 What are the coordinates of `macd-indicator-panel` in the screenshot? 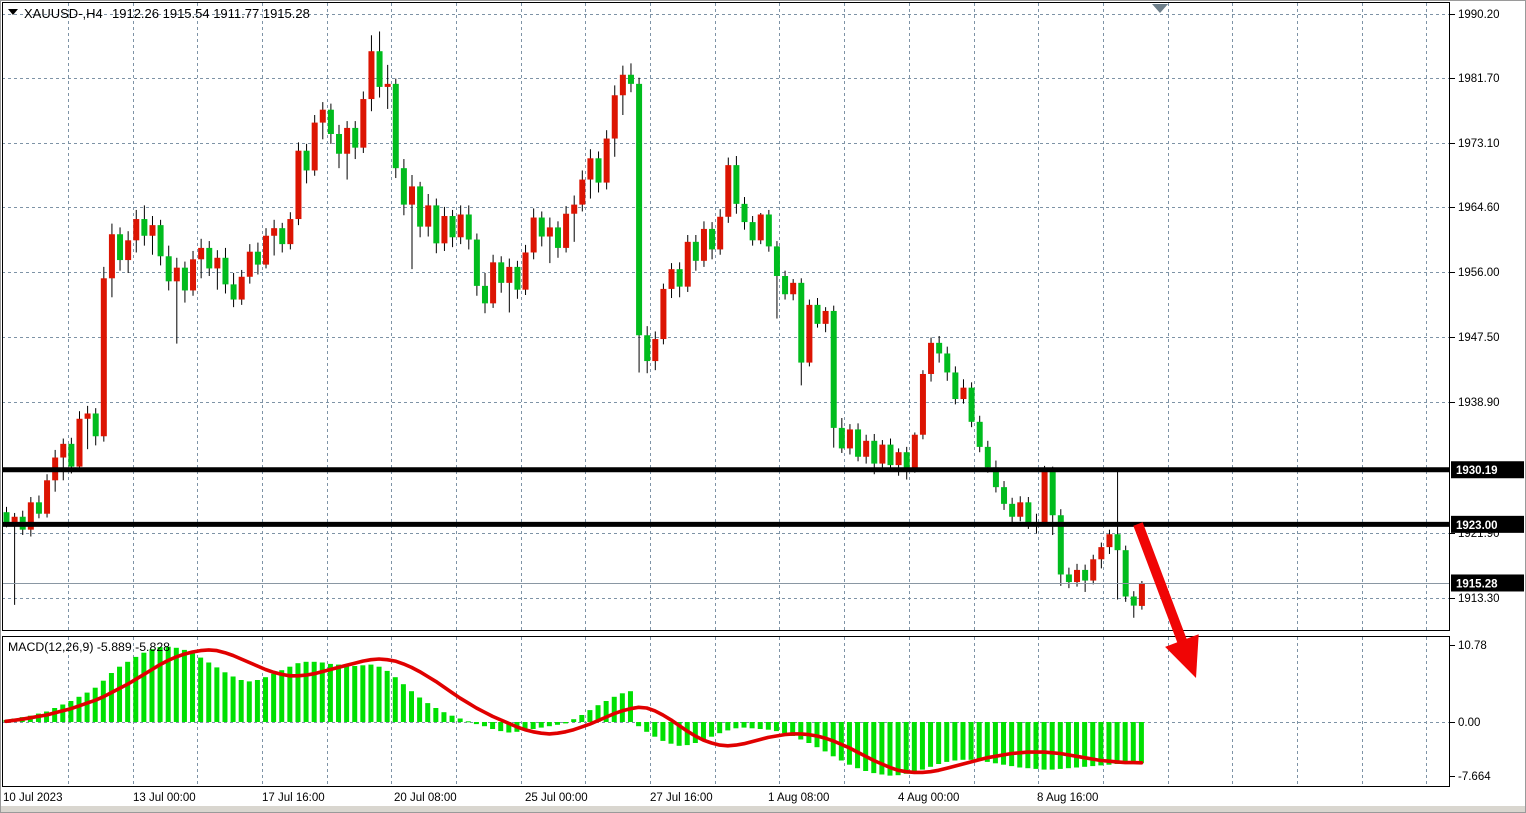 It's located at (573, 711).